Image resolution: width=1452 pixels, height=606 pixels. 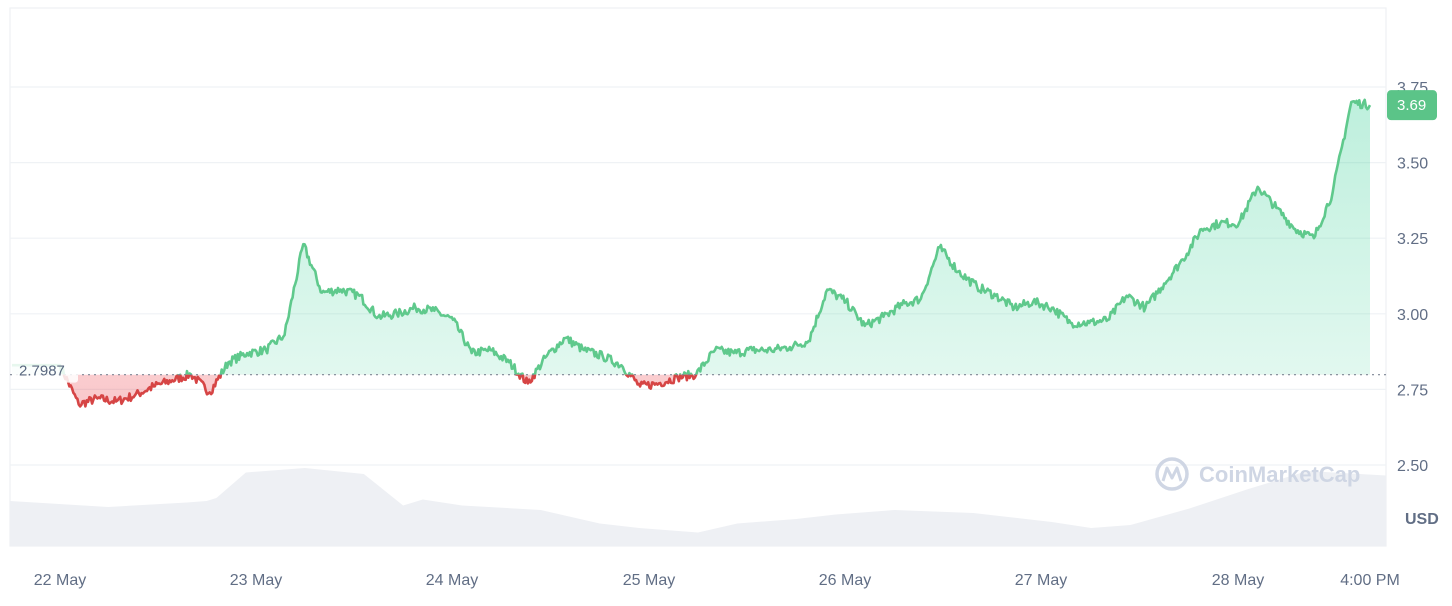 I want to click on watermark: CoinMarketCap, so click(x=1257, y=474).